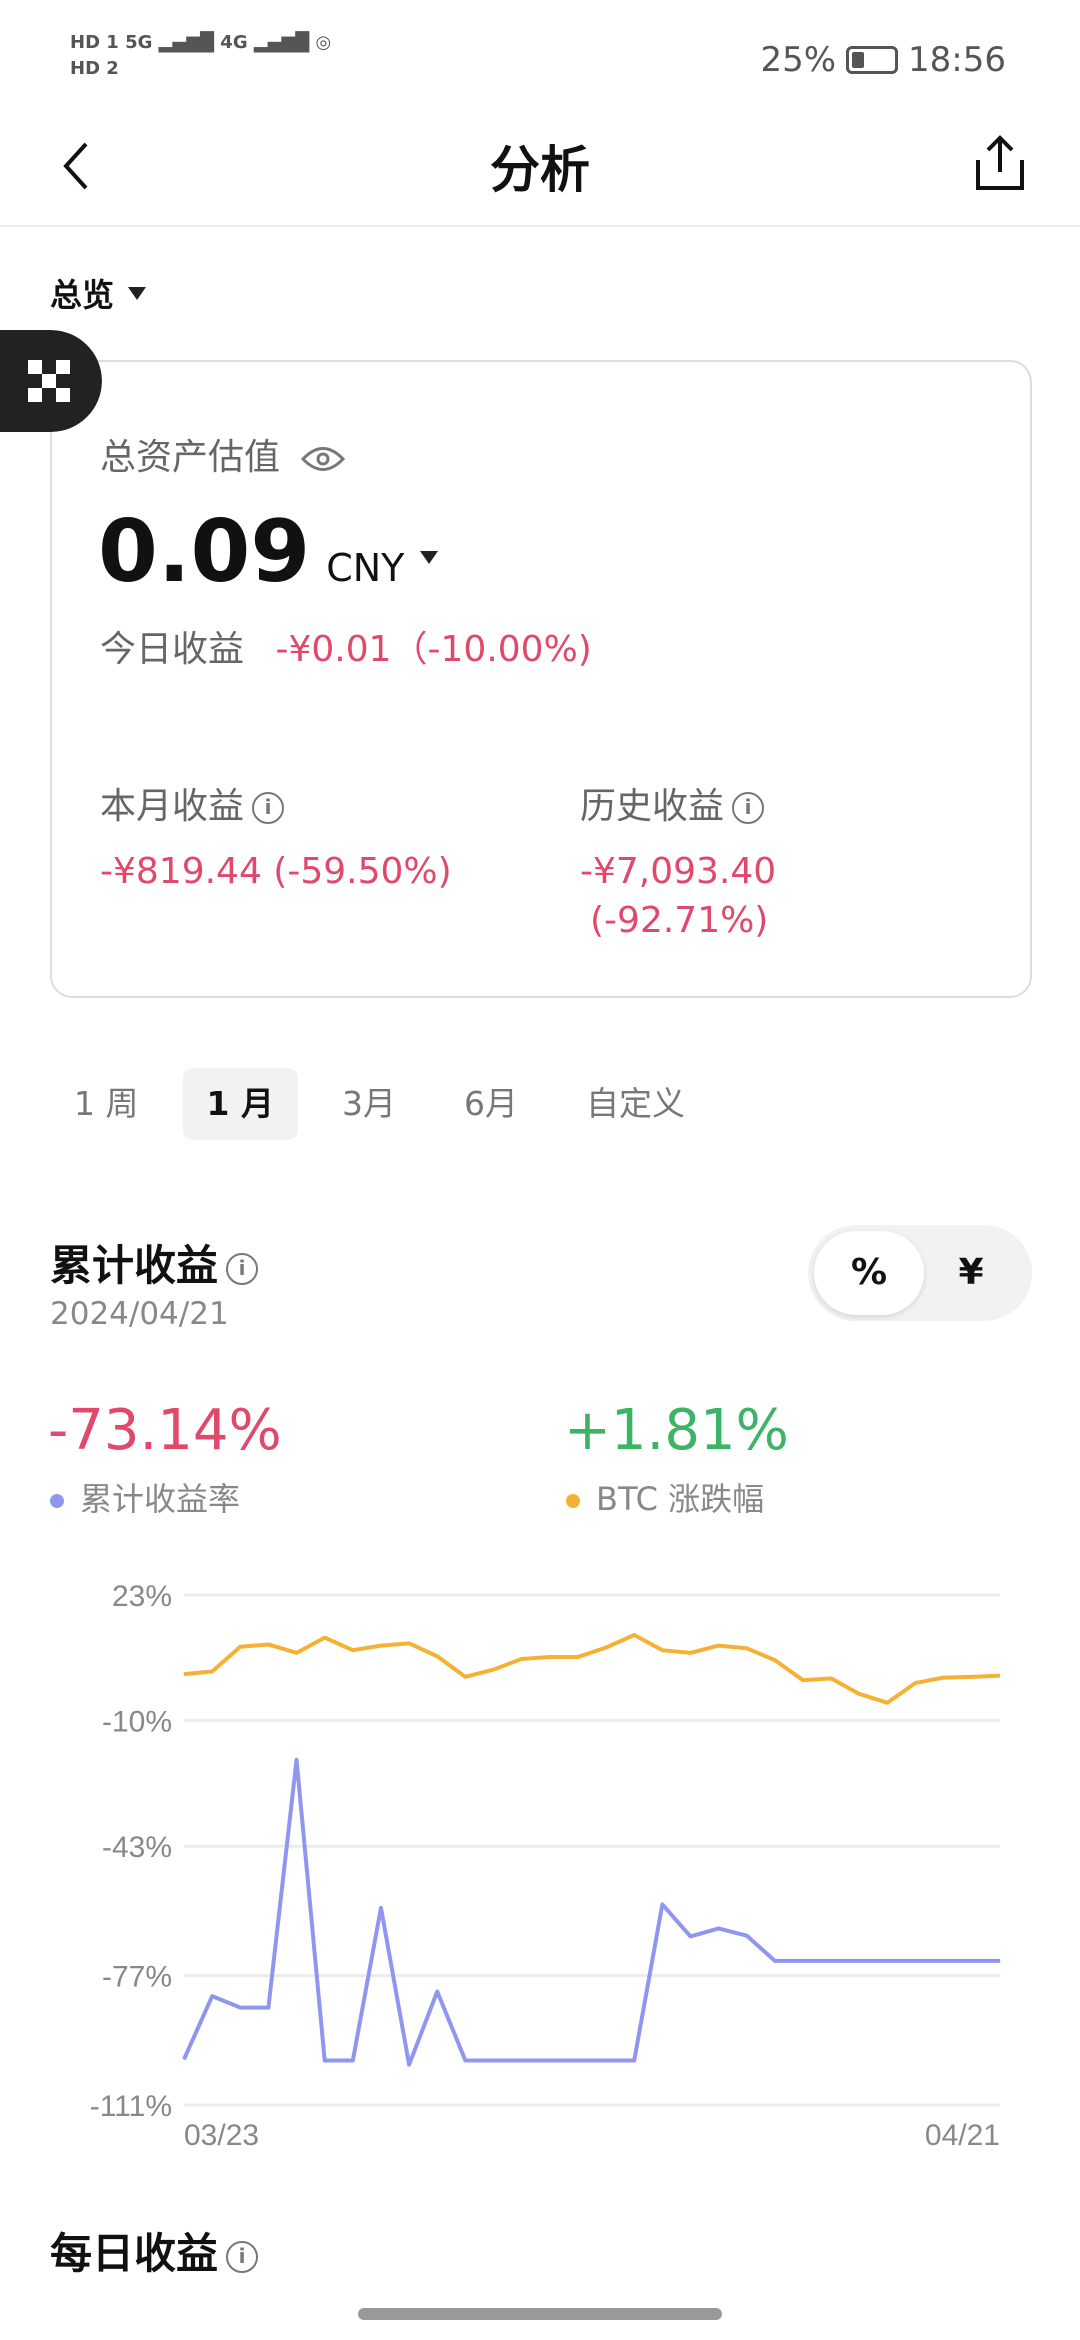  I want to click on y-tick-label: -43%, so click(137, 1847).